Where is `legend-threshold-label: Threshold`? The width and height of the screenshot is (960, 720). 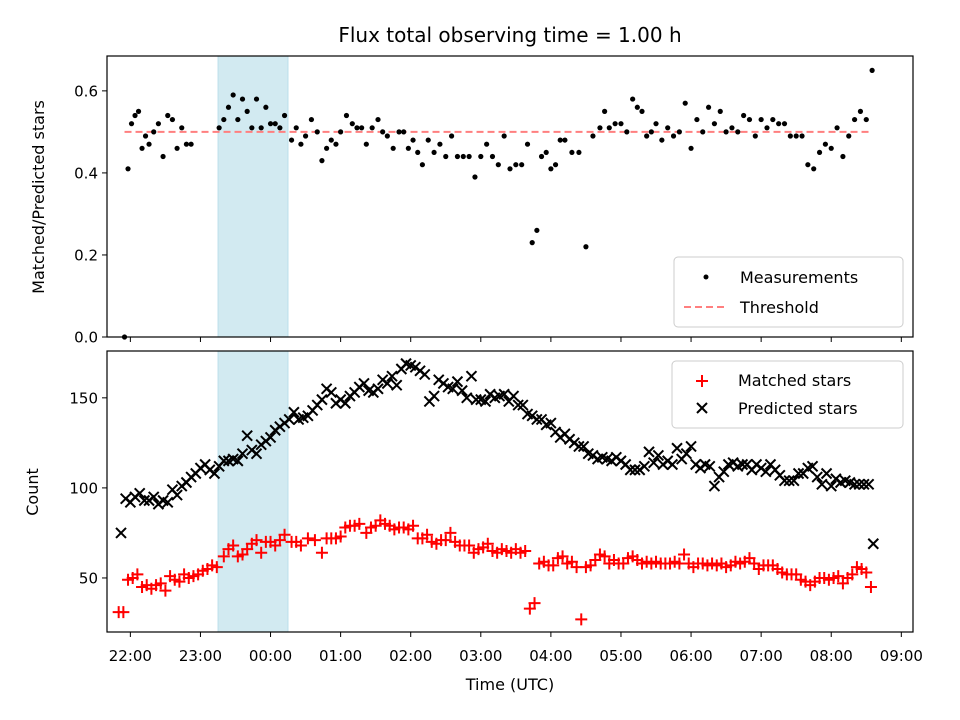
legend-threshold-label: Threshold is located at coordinates (779, 307).